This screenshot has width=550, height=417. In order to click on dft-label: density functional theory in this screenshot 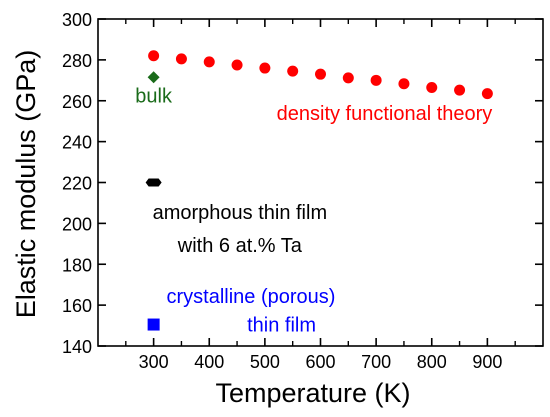, I will do `click(385, 114)`.